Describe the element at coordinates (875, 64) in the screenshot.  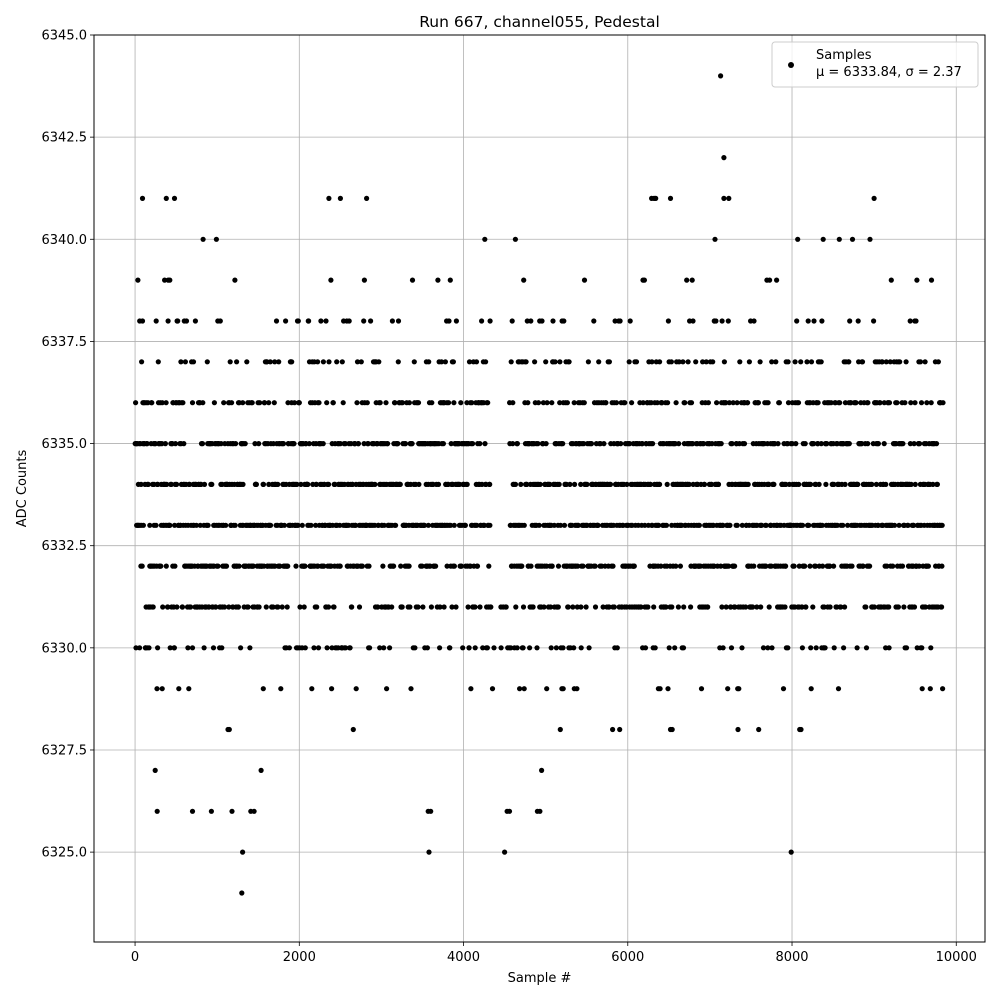
I see `legend: Samples μ = 6333.84, σ = 2.37` at that location.